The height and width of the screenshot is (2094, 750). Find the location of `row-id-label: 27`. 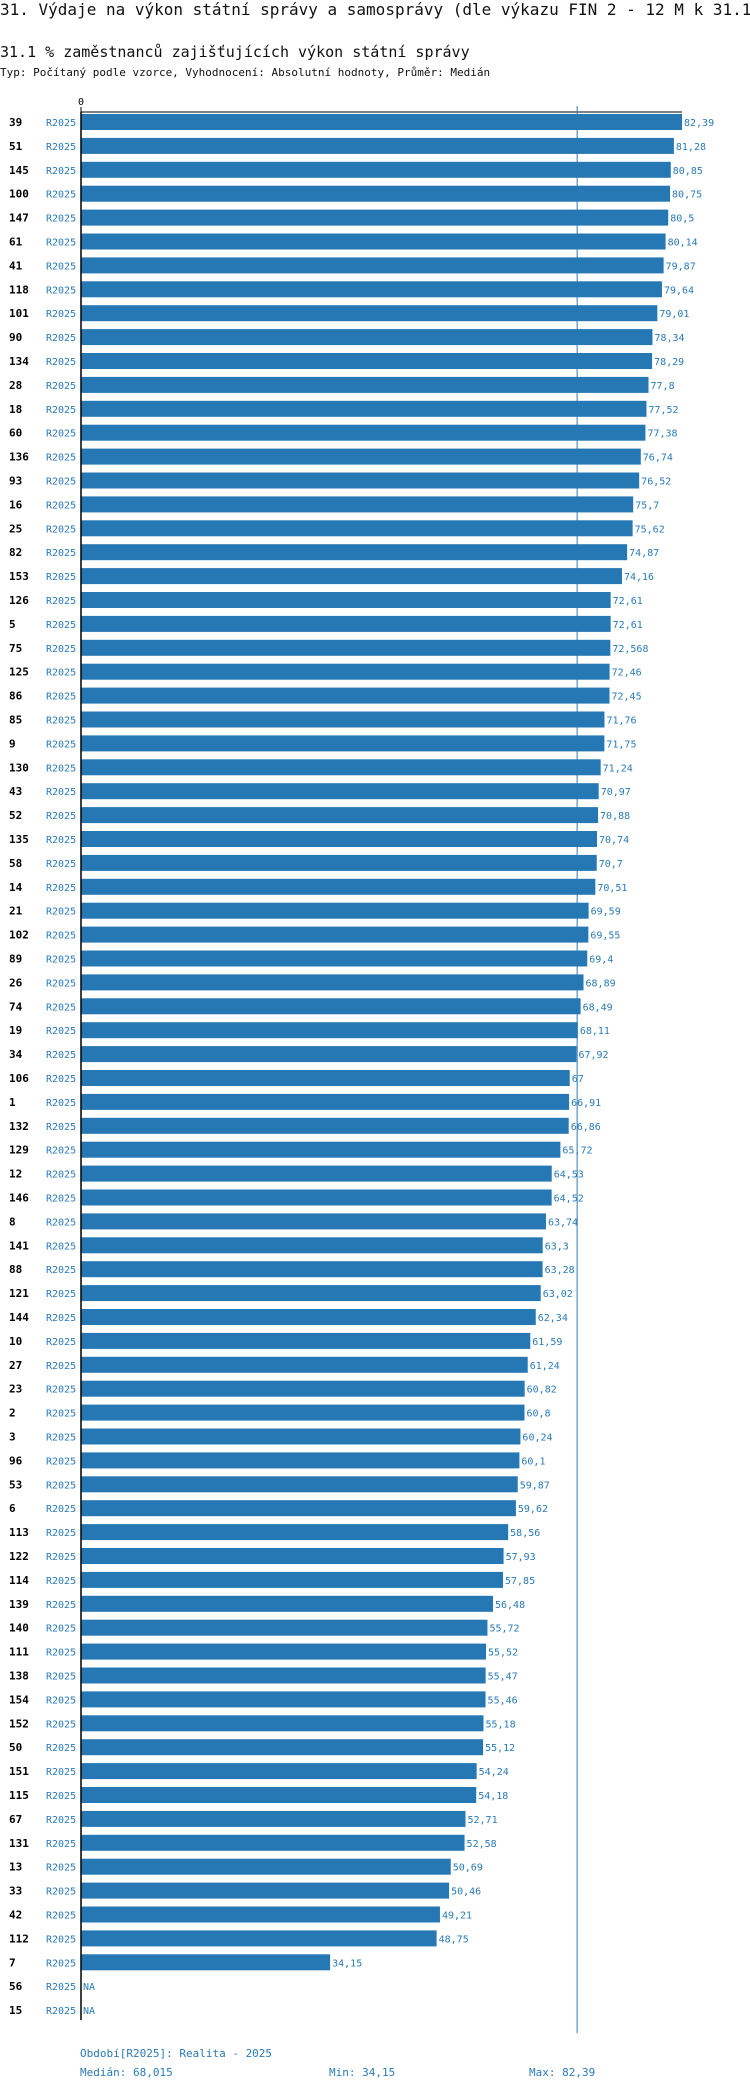

row-id-label: 27 is located at coordinates (15, 1365).